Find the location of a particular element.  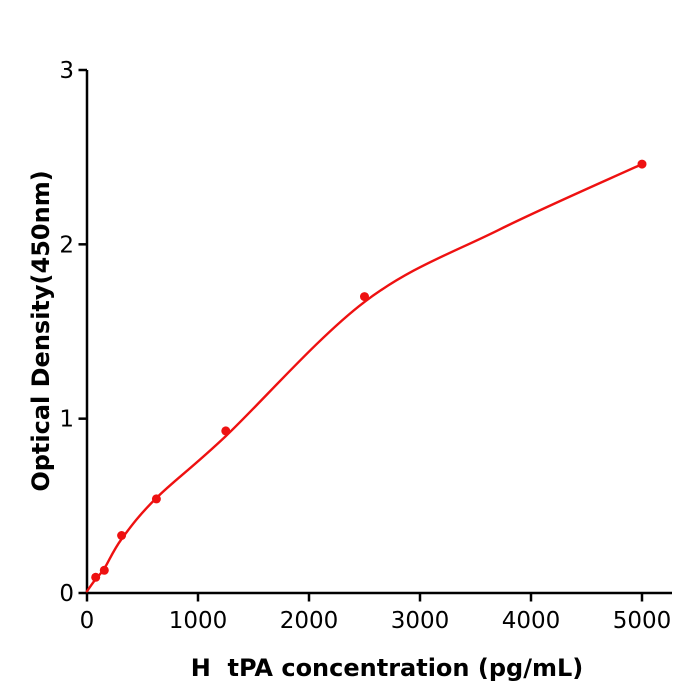

x-tick-label: 2000 is located at coordinates (309, 621).